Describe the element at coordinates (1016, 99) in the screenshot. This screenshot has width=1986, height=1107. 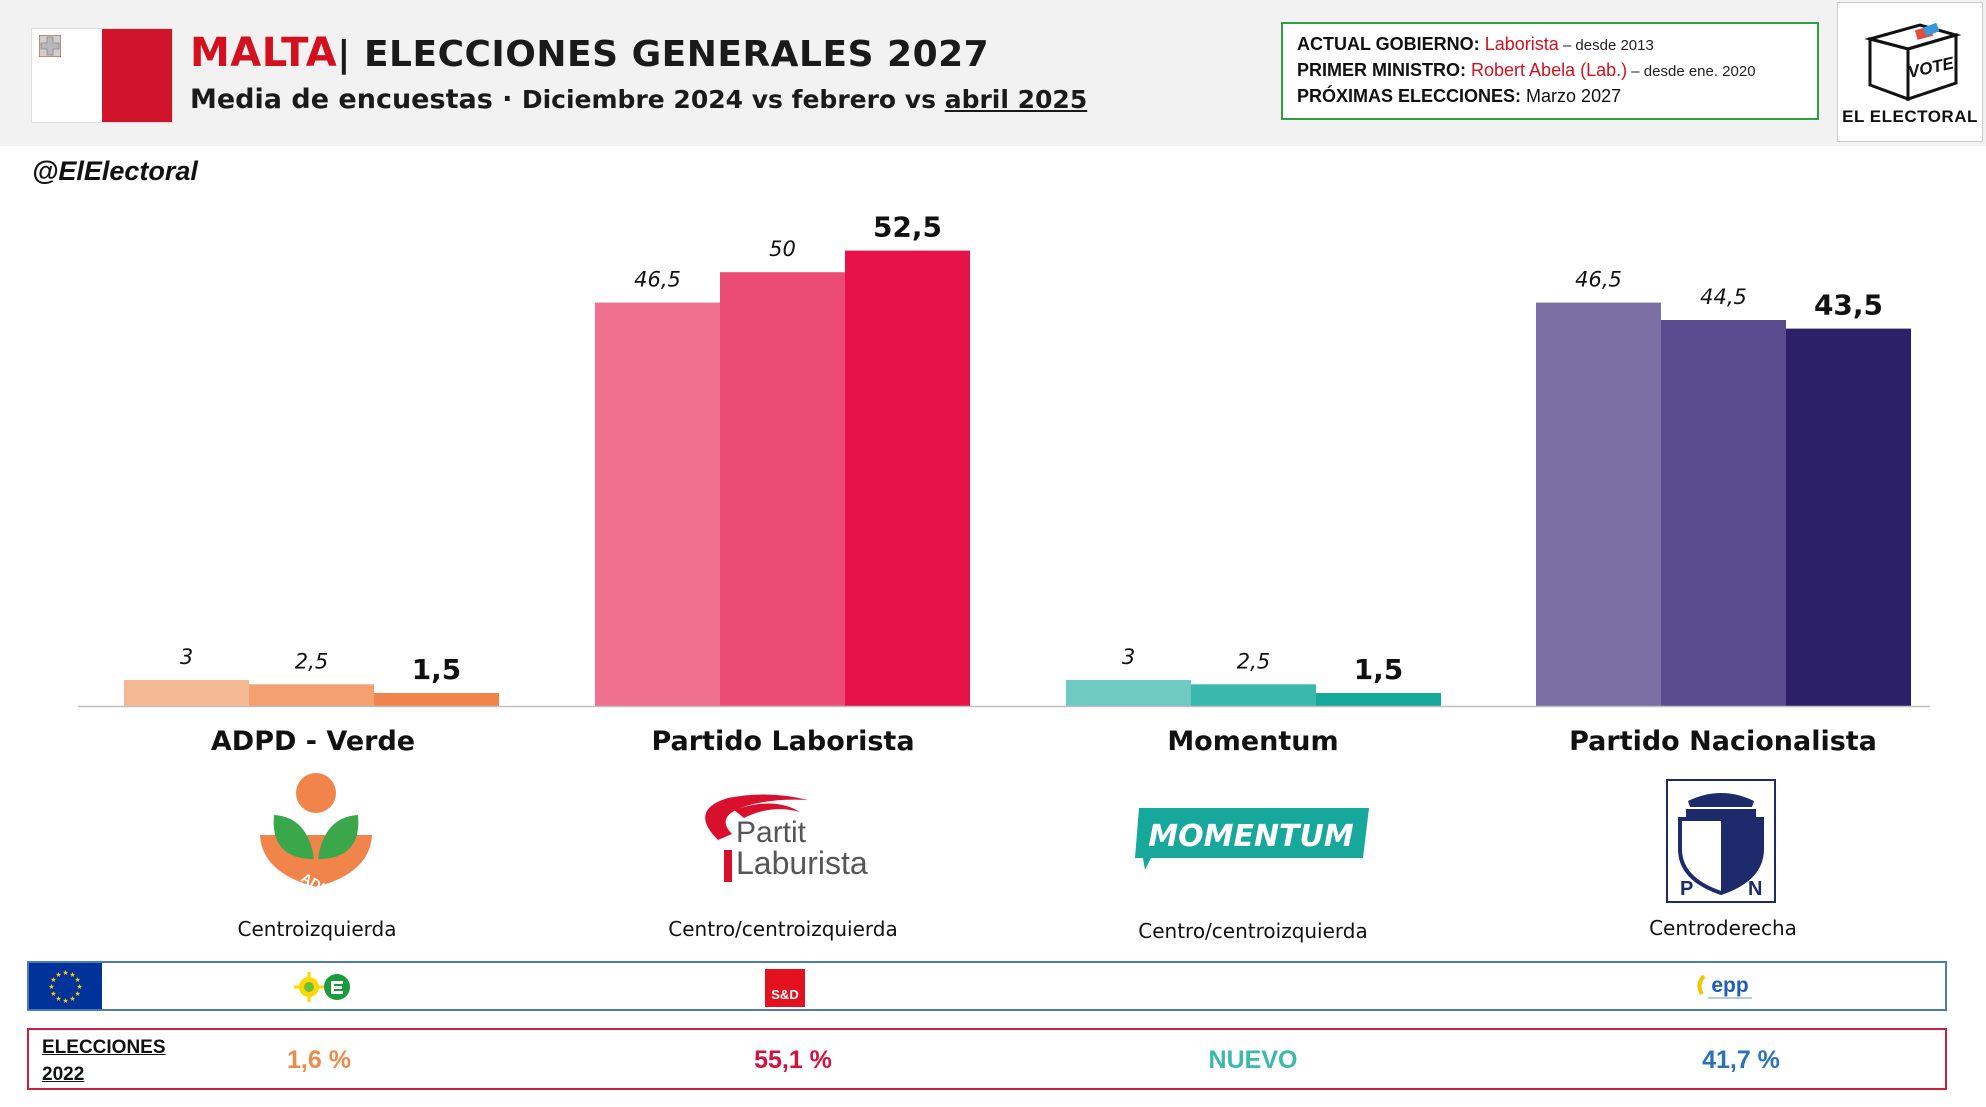
I see `subtitle-dates-underlined: abril 2025` at that location.